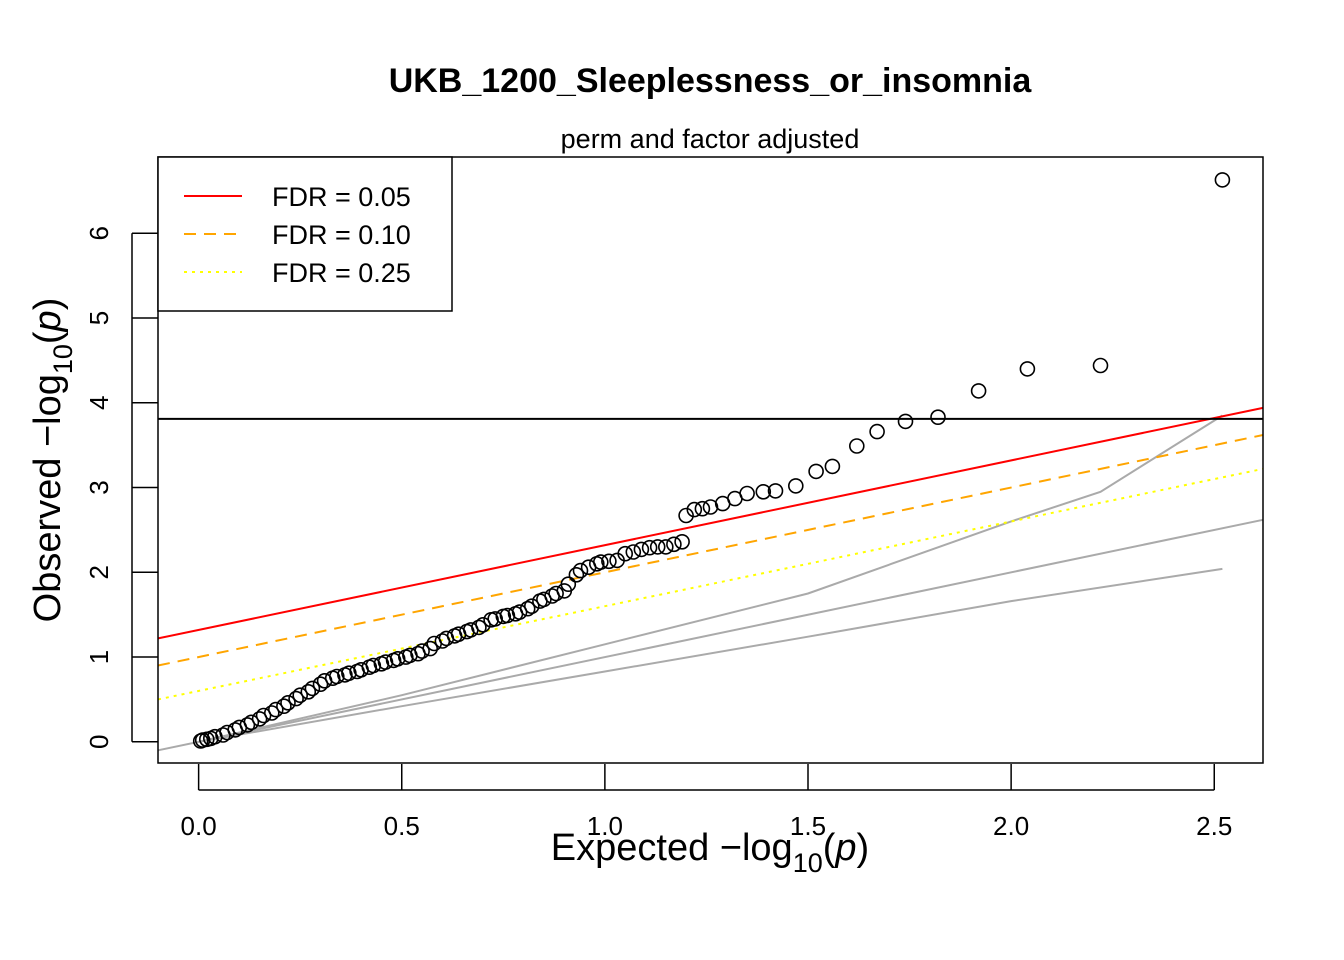 This screenshot has height=960, width=1344. What do you see at coordinates (808, 826) in the screenshot?
I see `x-tick-label: 1.5` at bounding box center [808, 826].